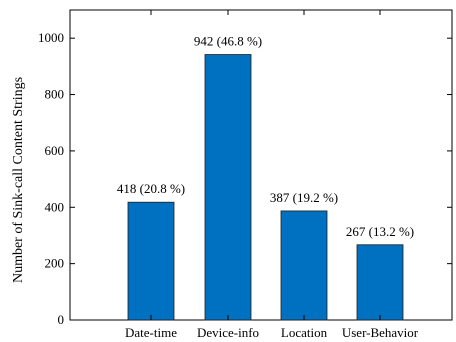  I want to click on y-tick-label: 400, so click(55, 206).